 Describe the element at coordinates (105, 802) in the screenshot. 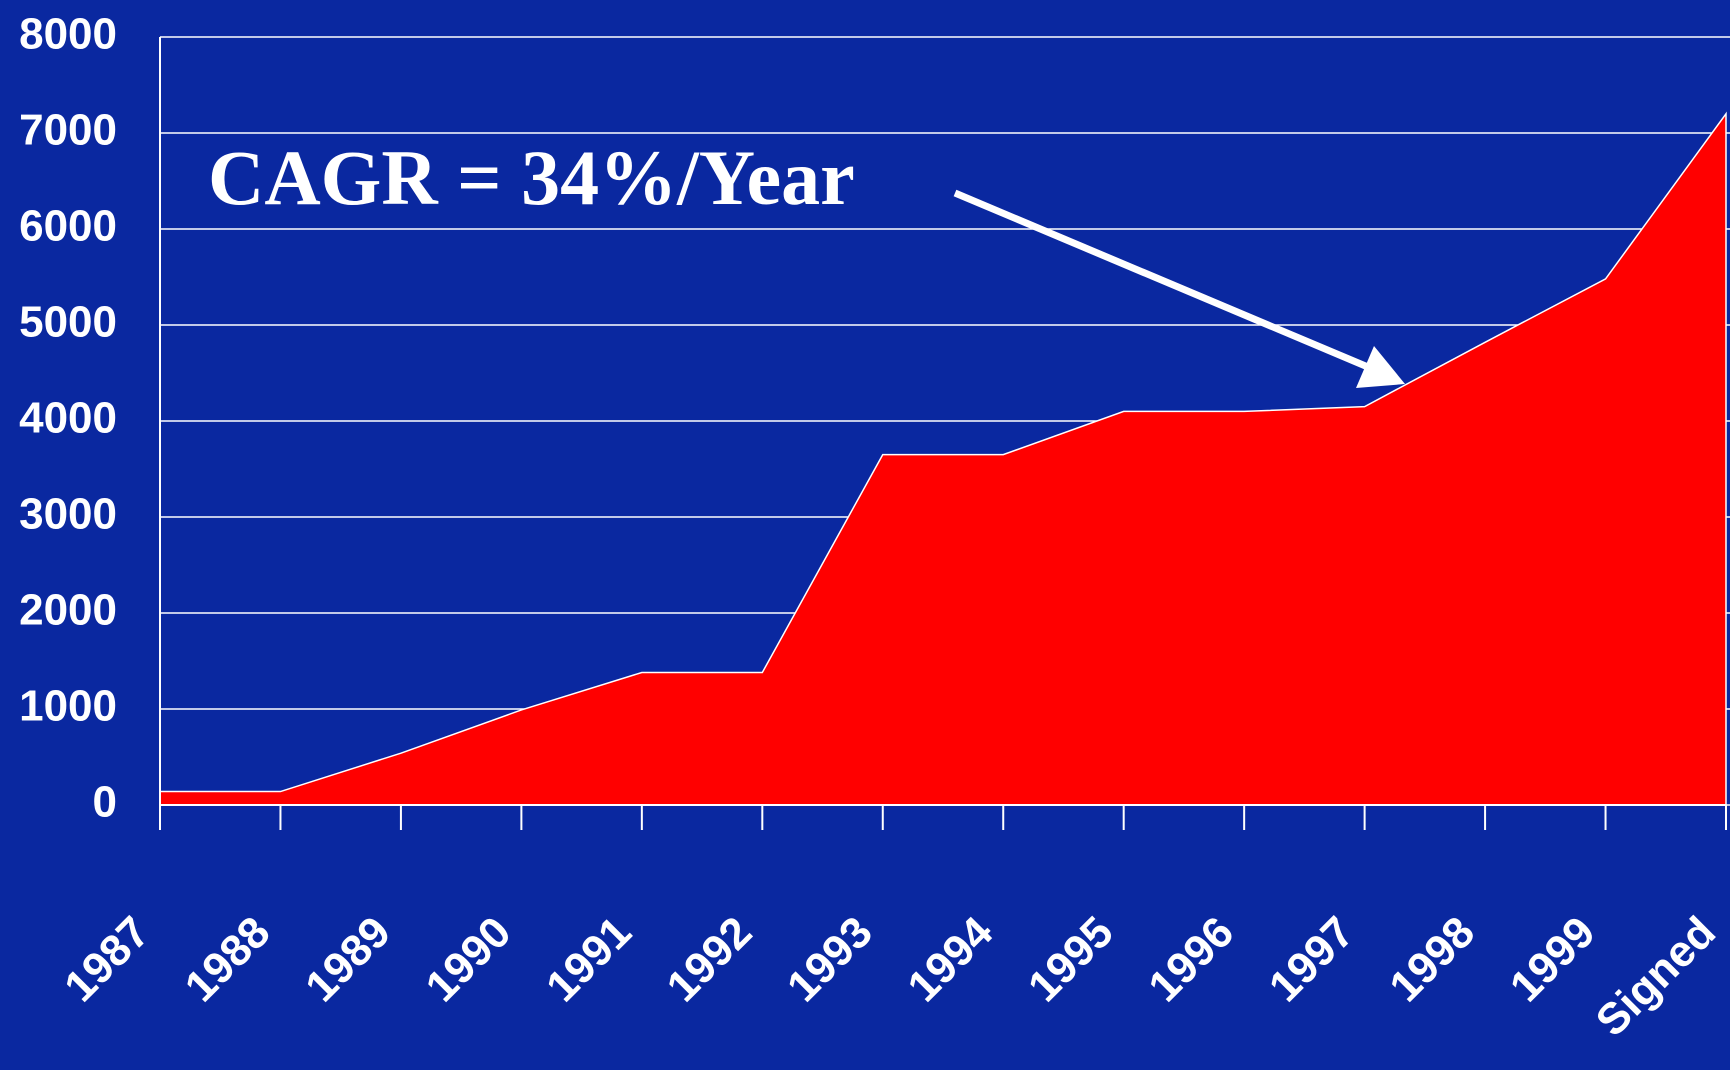

I see `y-tick-label: 0` at that location.